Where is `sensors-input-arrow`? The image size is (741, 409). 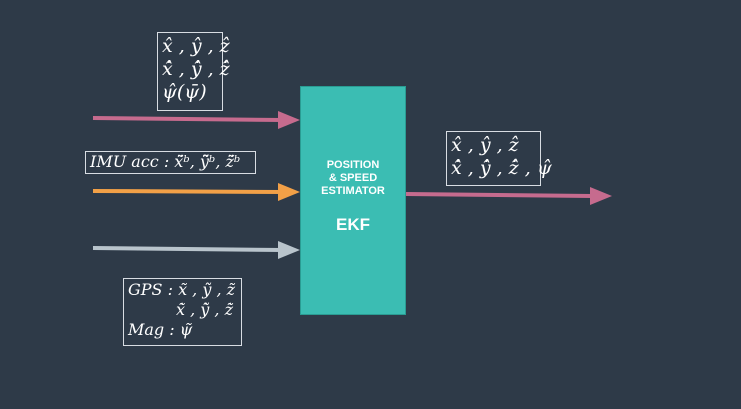 sensors-input-arrow is located at coordinates (187, 249).